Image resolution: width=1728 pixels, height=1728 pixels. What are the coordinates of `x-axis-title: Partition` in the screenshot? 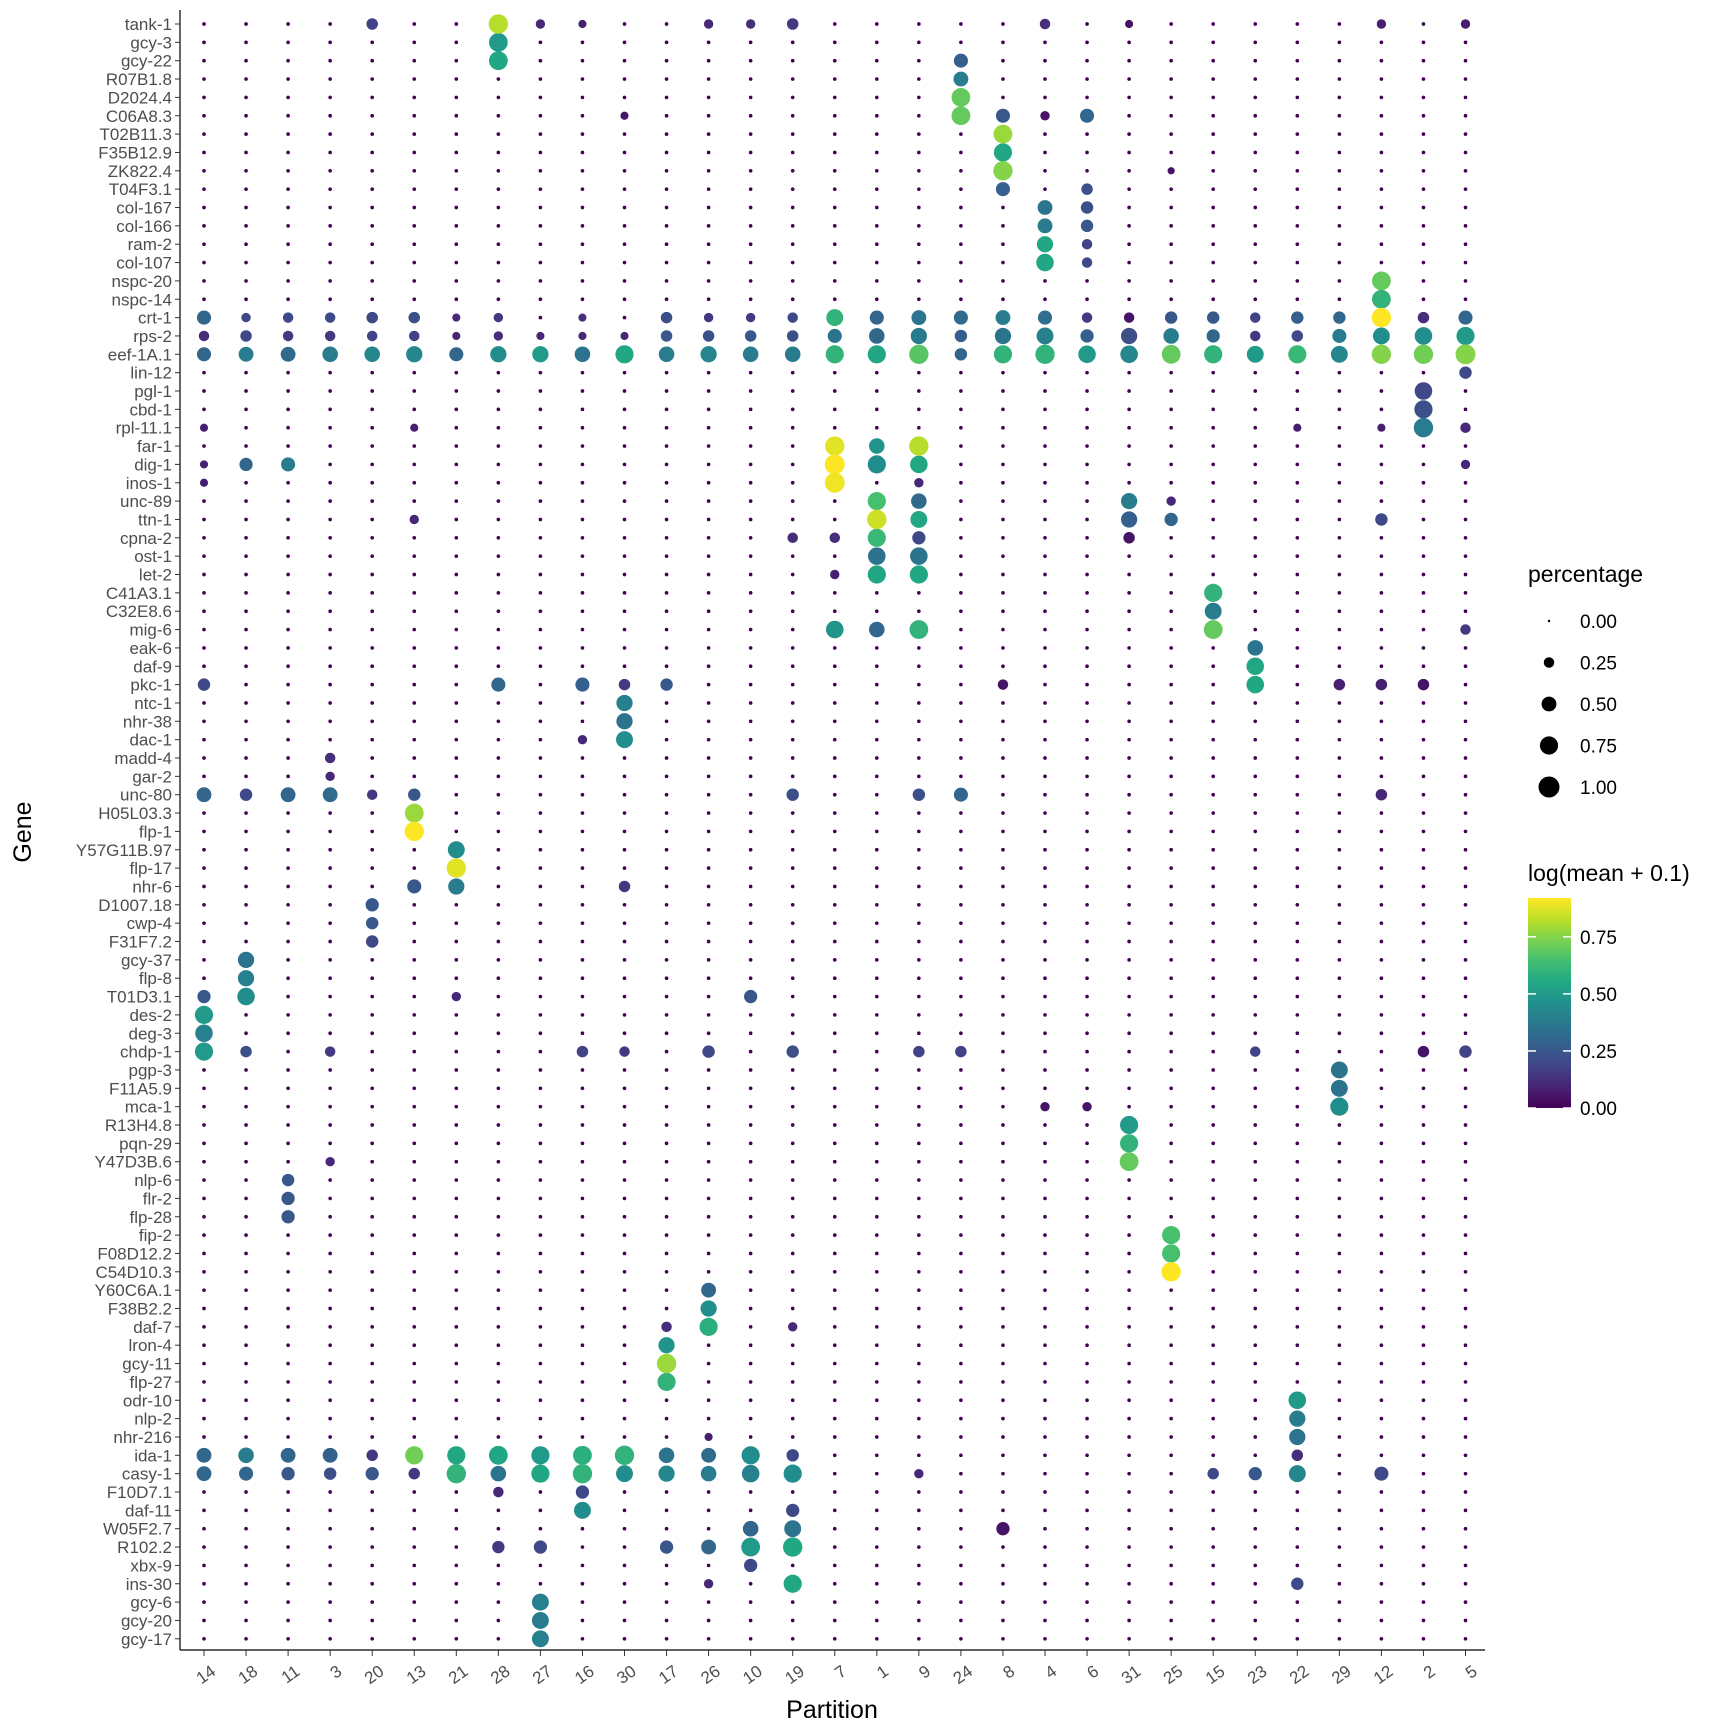 It's located at (832, 1710).